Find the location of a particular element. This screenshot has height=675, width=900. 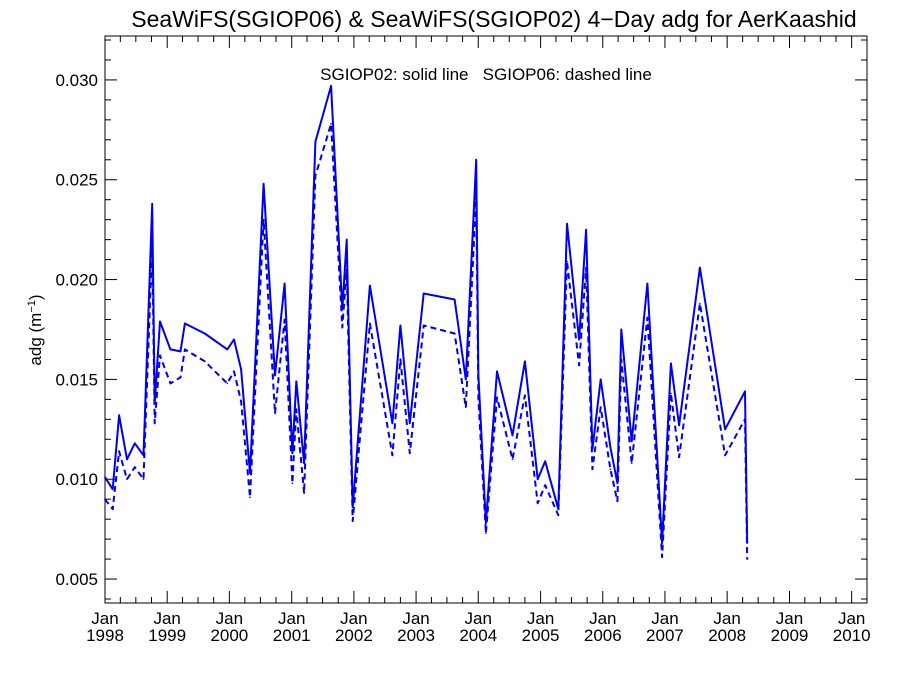

y-axis-label-text: adg (m is located at coordinates (35, 339).